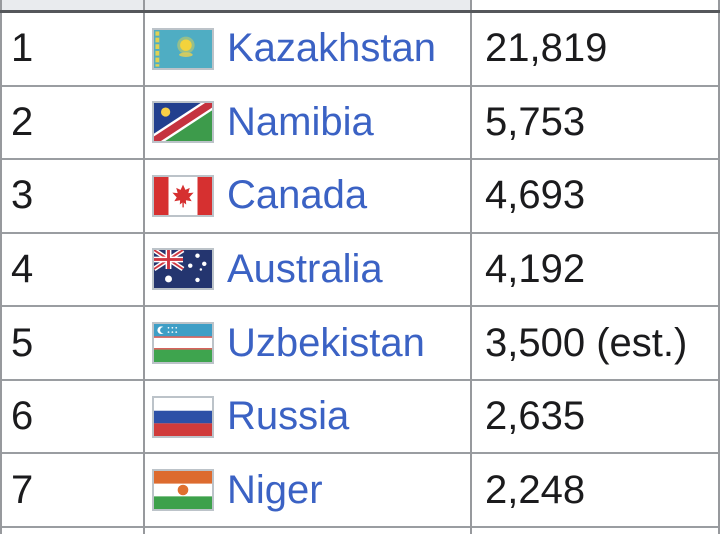 This screenshot has height=534, width=720. I want to click on column-border-rank-country, so click(144, 267).